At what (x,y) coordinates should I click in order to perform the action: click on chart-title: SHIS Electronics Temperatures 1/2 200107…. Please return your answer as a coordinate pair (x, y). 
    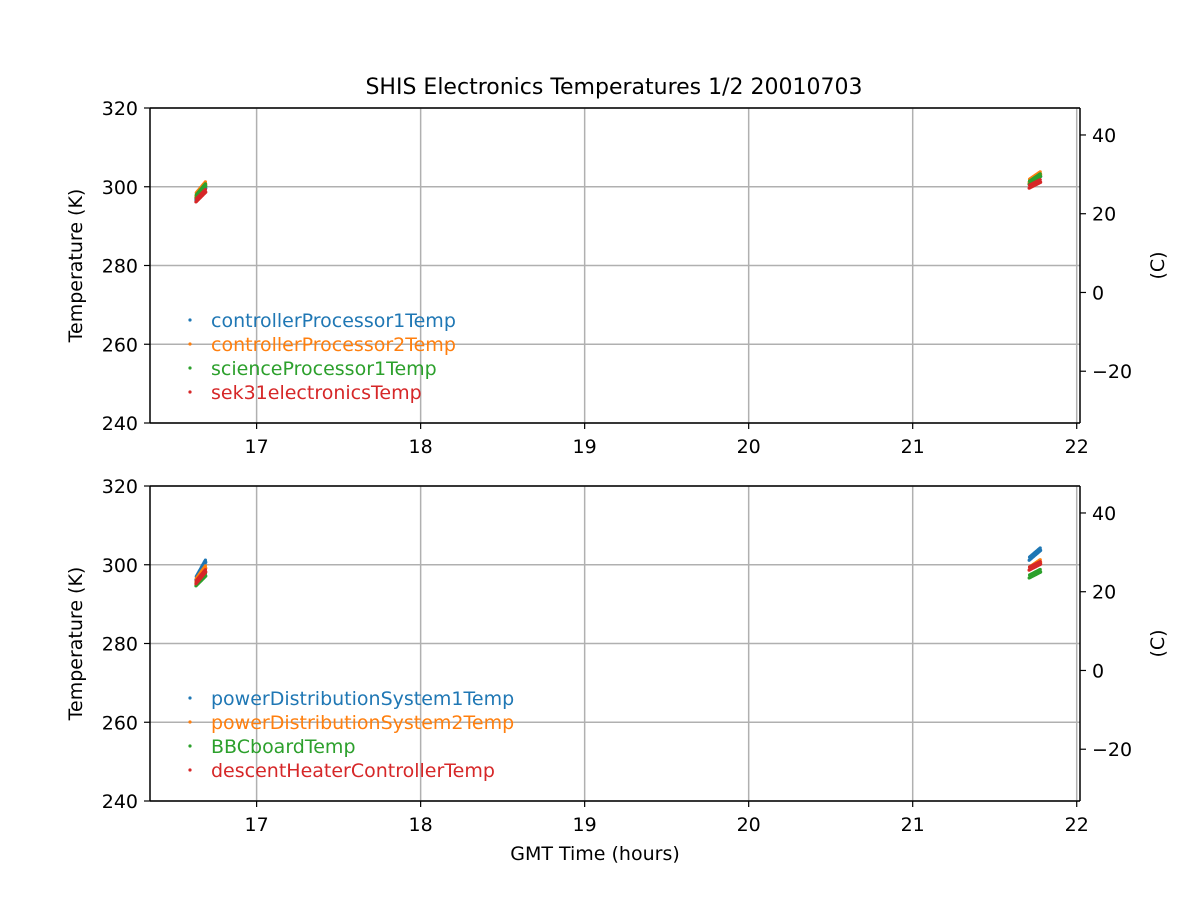
    Looking at the image, I should click on (613, 87).